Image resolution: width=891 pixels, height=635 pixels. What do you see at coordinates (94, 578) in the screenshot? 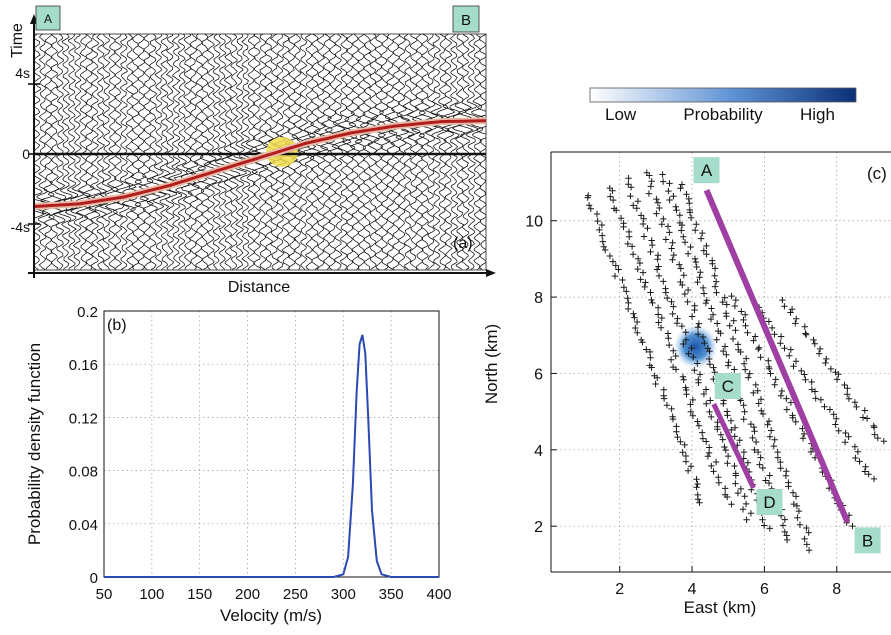
I see `pdf-tick-label: 0` at bounding box center [94, 578].